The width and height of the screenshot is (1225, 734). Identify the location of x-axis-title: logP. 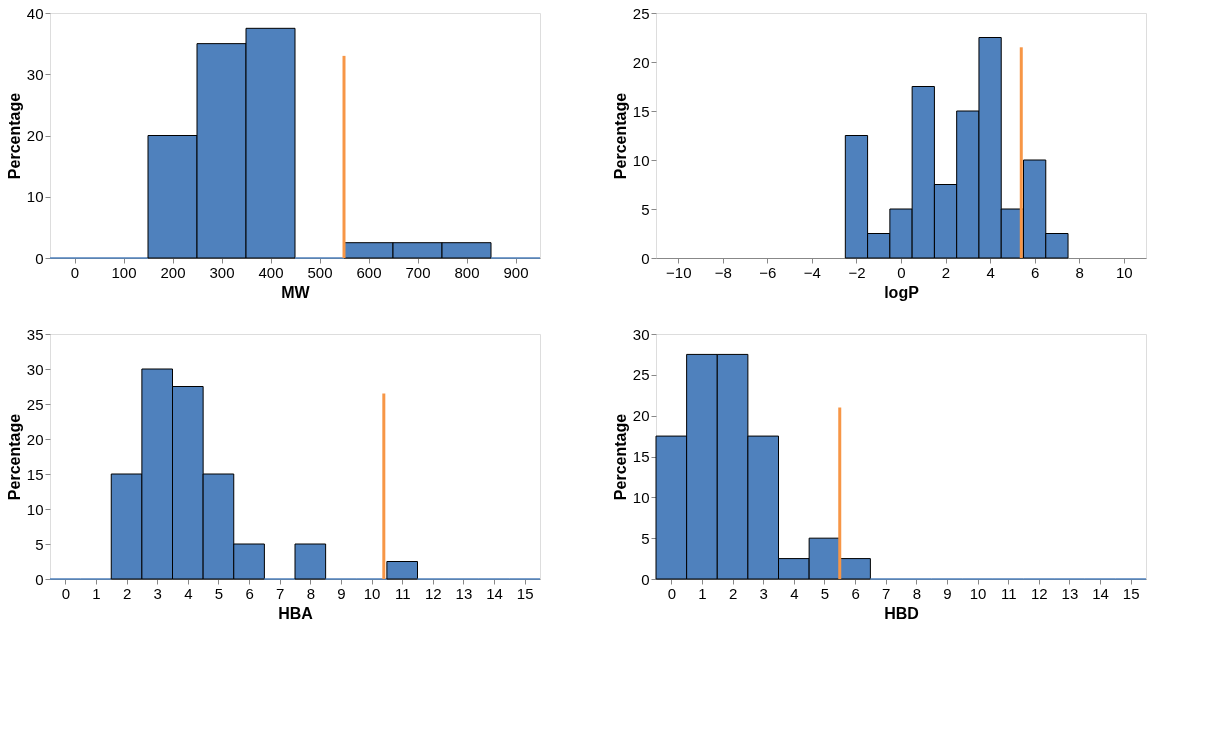
(902, 292).